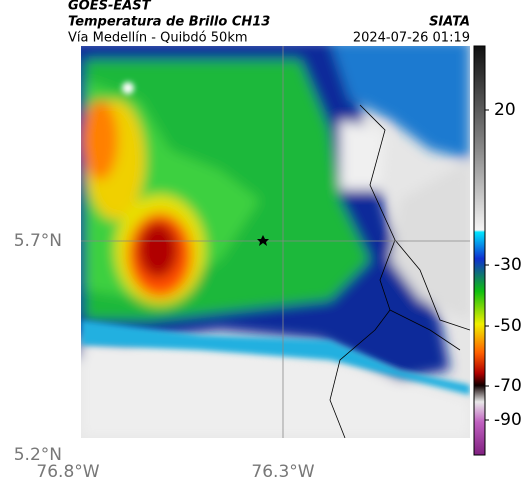 Image resolution: width=526 pixels, height=495 pixels. I want to click on colorbar-tick-label: -50, so click(508, 326).